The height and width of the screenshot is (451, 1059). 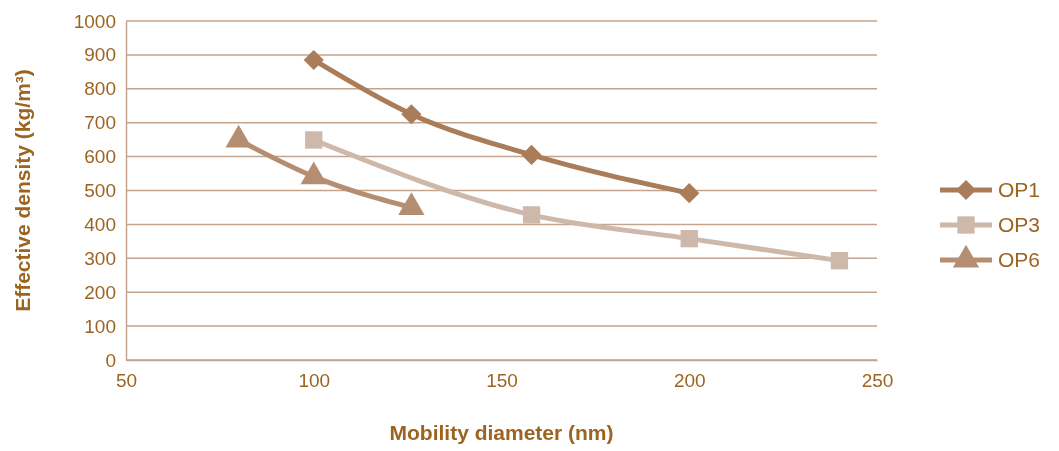 What do you see at coordinates (94, 21) in the screenshot?
I see `y-tick-label: 1000` at bounding box center [94, 21].